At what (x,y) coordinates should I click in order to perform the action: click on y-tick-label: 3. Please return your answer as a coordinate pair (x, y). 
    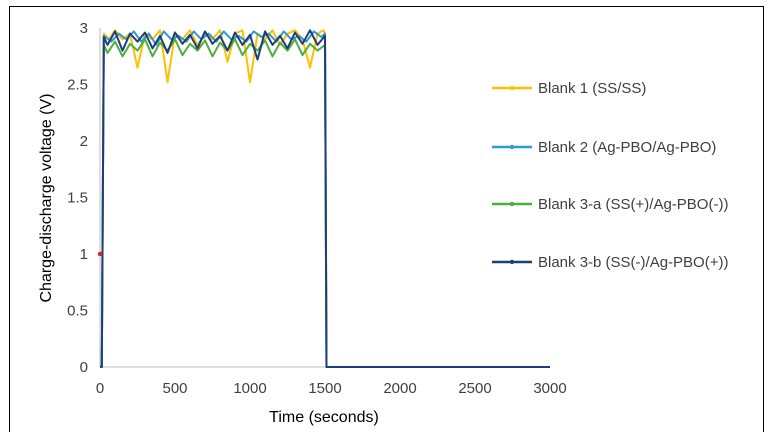
    Looking at the image, I should click on (84, 28).